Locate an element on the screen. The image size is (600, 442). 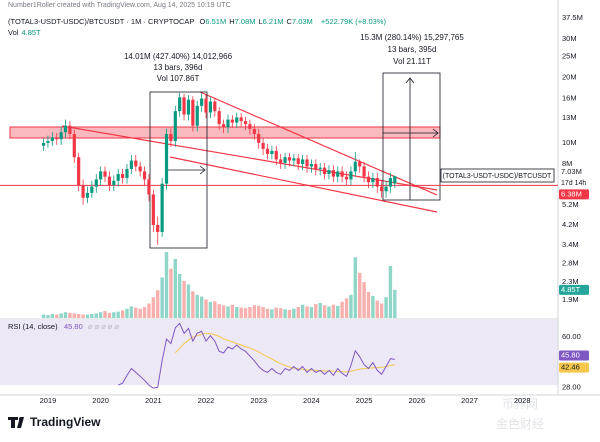
measure-text: Vol 107.86T is located at coordinates (178, 78).